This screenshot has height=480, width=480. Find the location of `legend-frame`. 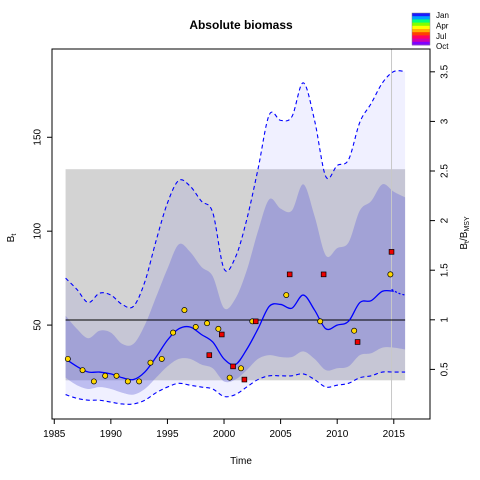

legend-frame is located at coordinates (421, 29).